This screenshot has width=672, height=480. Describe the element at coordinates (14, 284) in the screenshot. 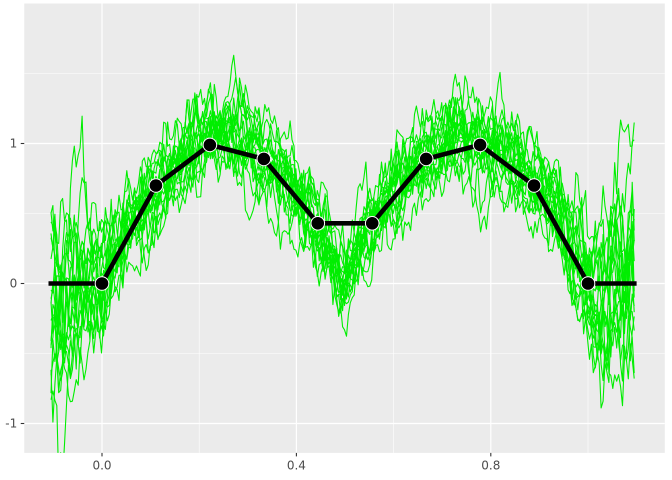

I see `y-tick-label: 0` at that location.